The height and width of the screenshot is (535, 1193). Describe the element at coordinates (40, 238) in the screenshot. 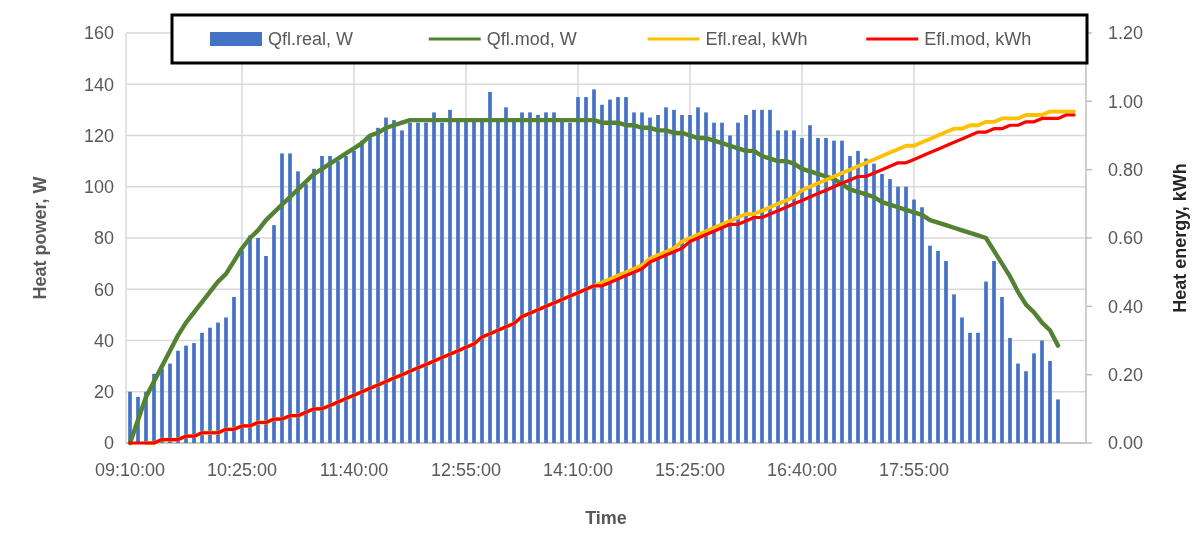

I see `y-axis-title: Heat power, W` at that location.